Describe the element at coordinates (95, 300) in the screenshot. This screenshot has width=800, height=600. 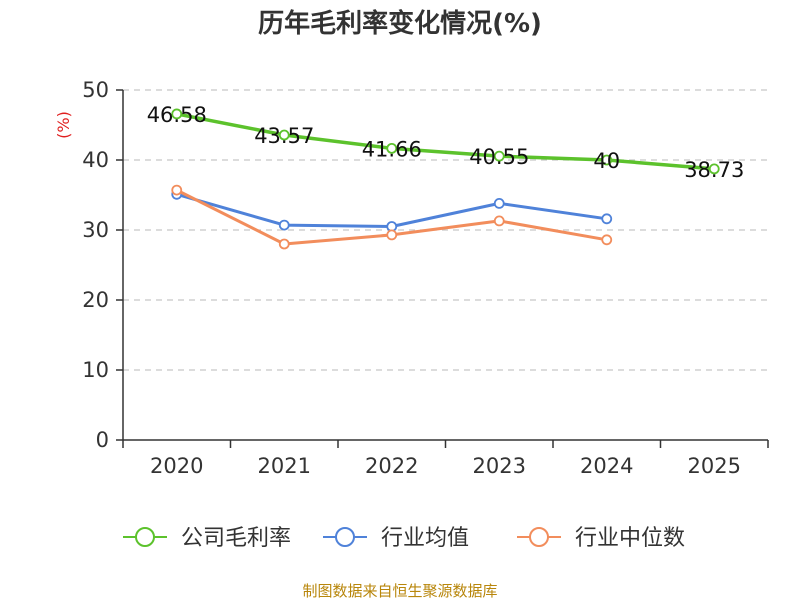
I see `y-tick-label-20: 20` at that location.